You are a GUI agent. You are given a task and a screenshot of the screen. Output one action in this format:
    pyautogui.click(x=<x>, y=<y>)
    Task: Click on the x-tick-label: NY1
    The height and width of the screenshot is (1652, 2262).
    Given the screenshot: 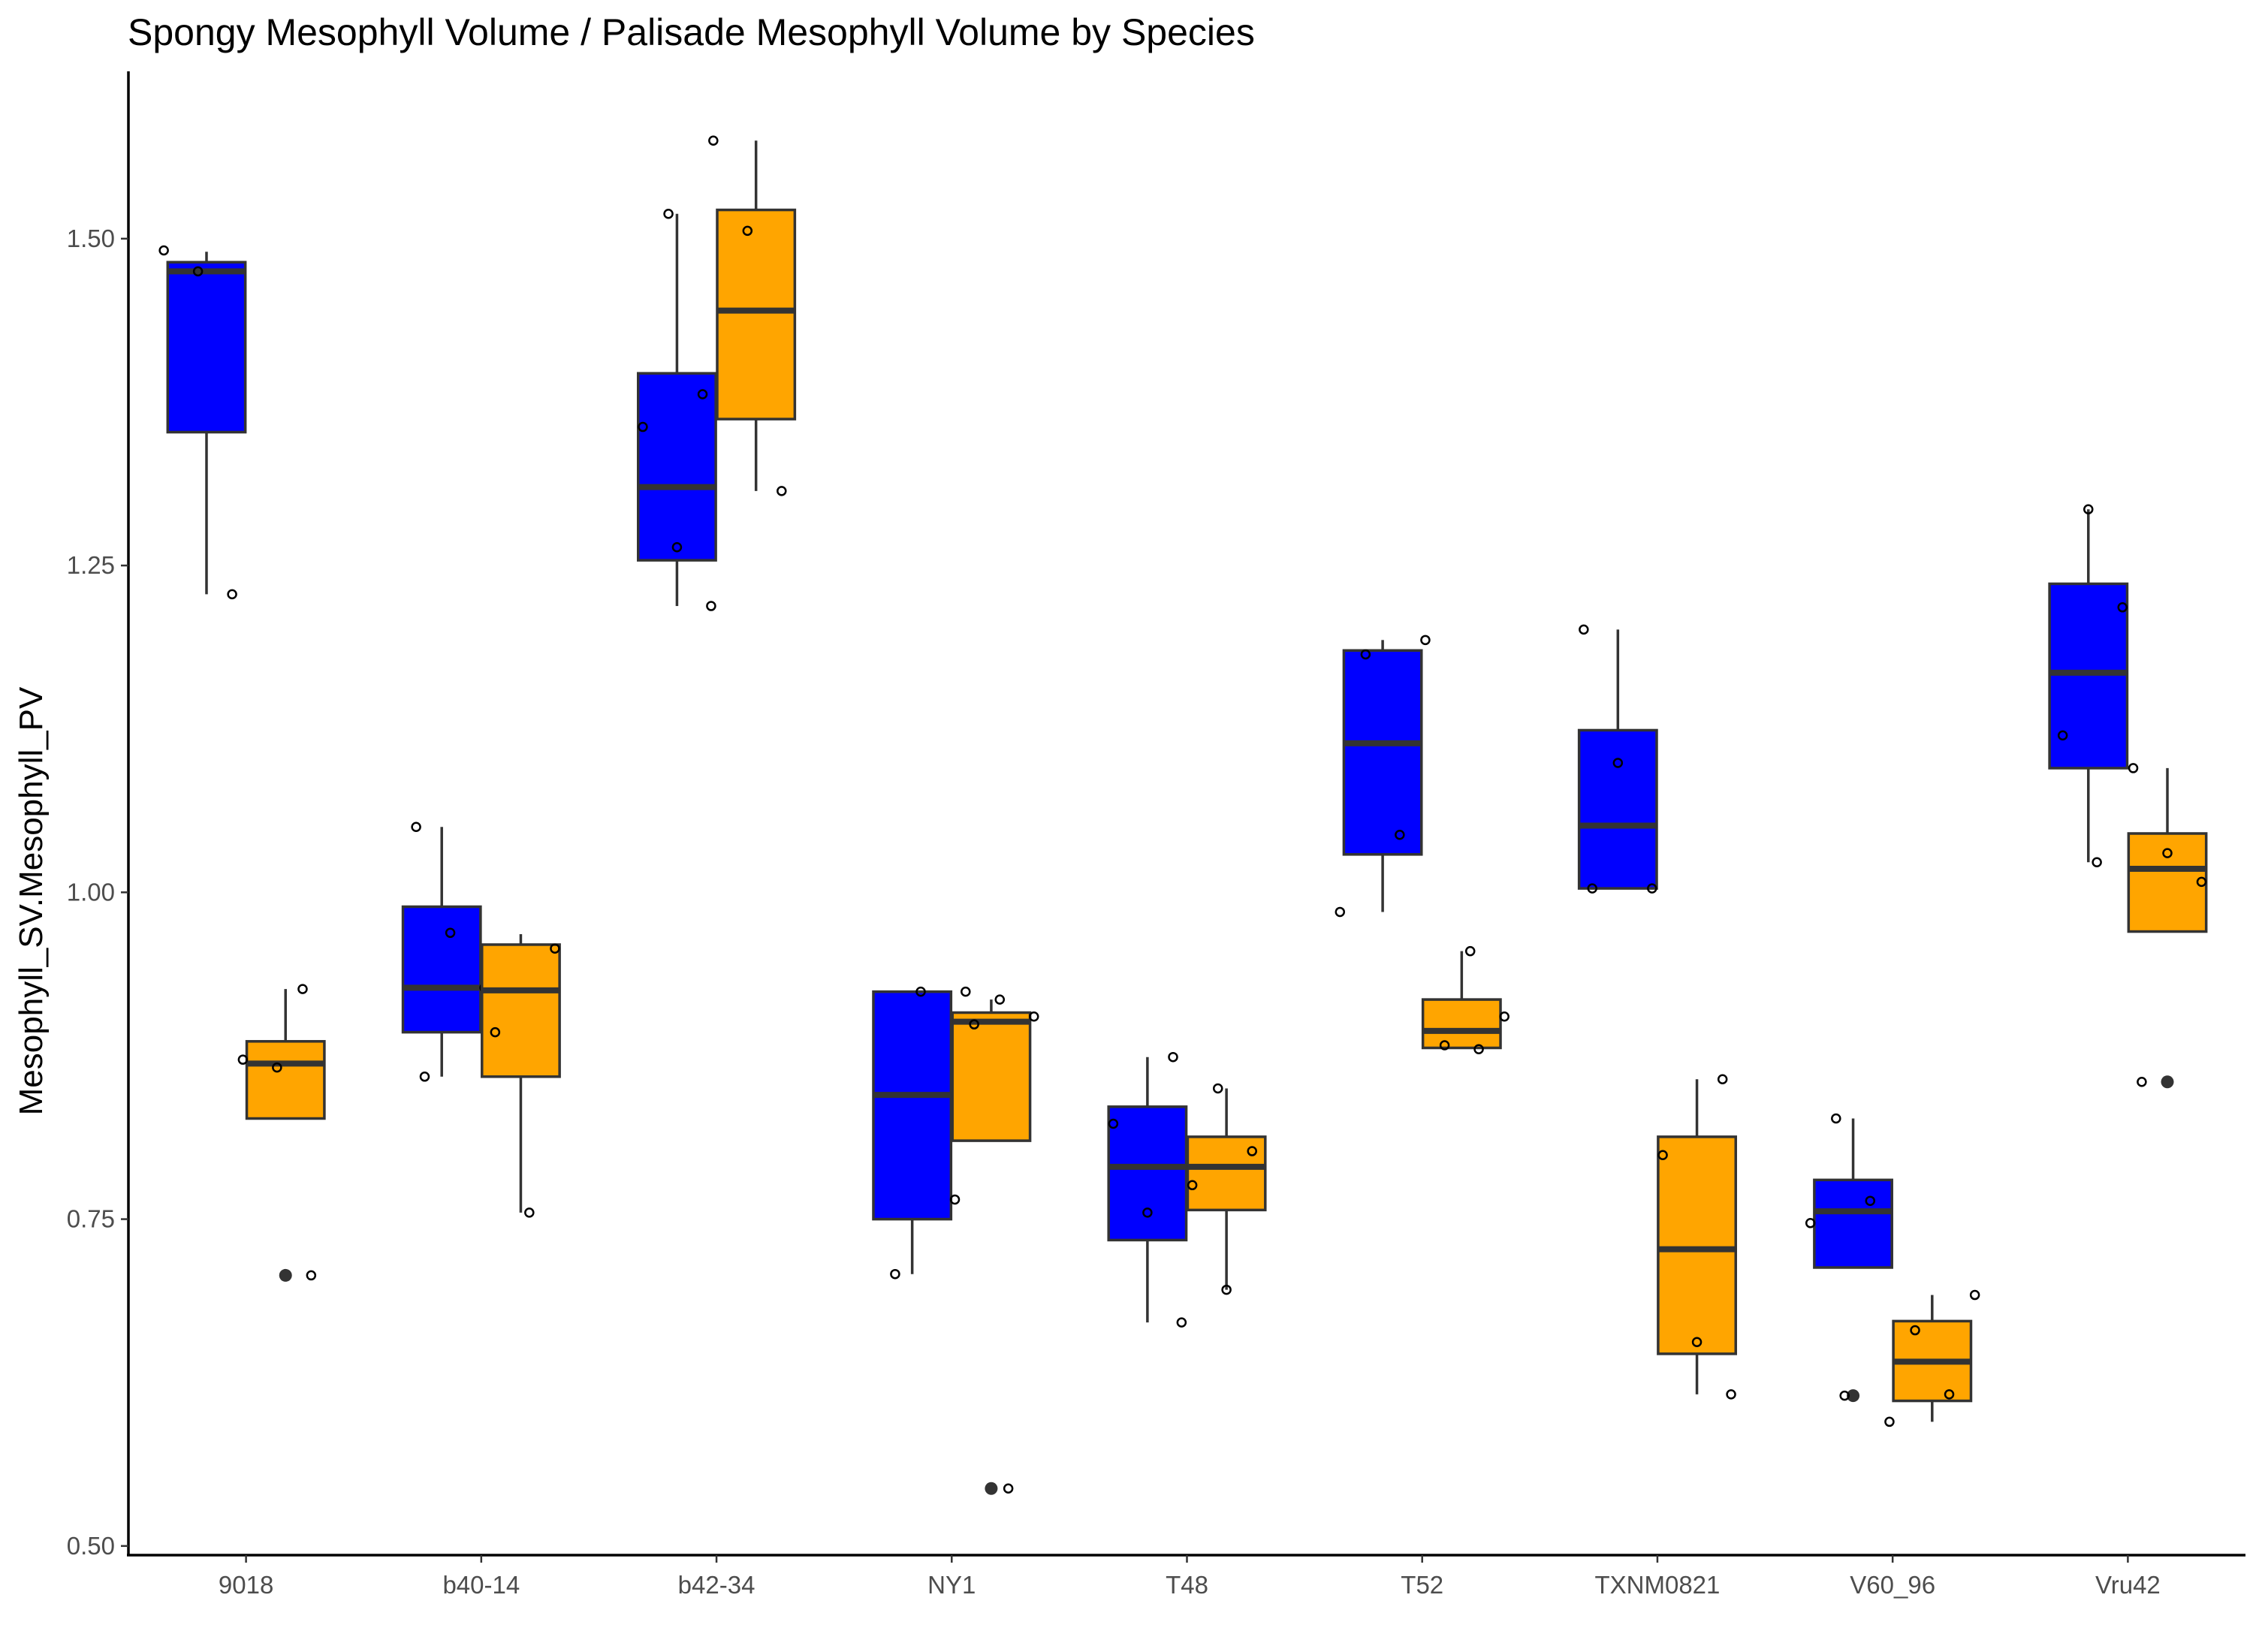 What is the action you would take?
    pyautogui.click(x=951, y=1585)
    